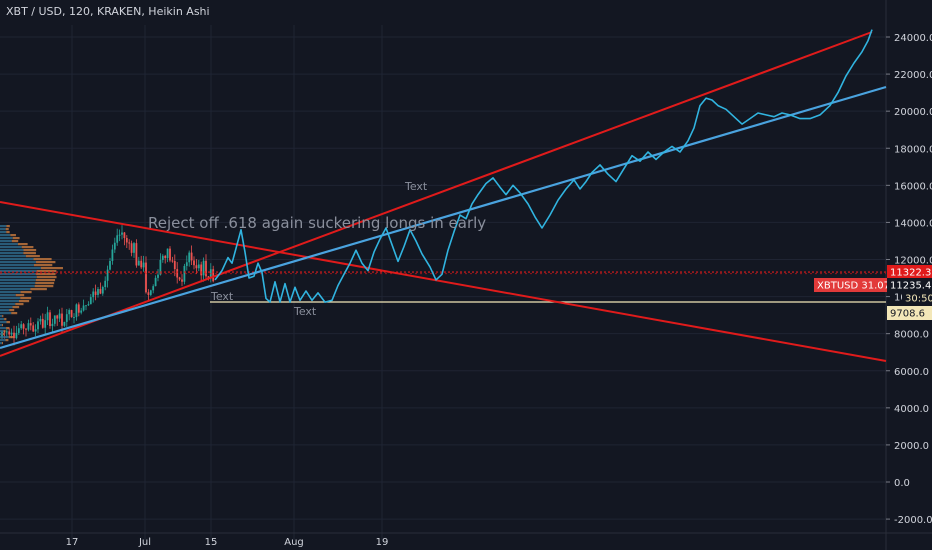  What do you see at coordinates (911, 335) in the screenshot?
I see `y-tick-label: 8000.0` at bounding box center [911, 335].